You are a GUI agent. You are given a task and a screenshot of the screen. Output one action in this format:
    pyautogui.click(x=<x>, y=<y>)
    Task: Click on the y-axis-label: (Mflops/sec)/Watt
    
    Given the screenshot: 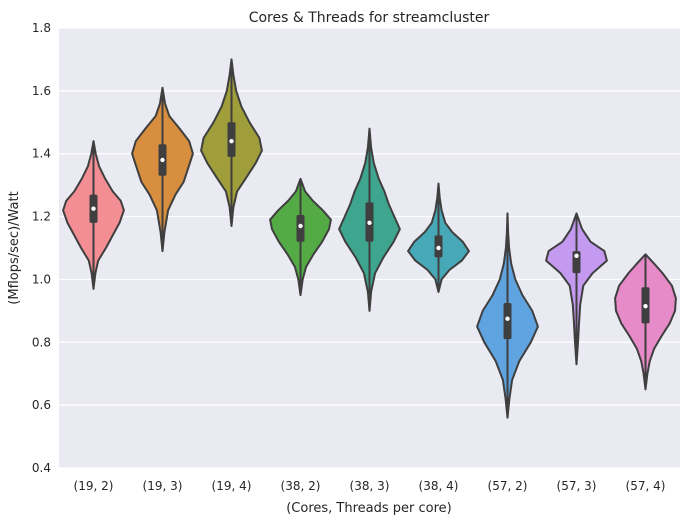 What is the action you would take?
    pyautogui.click(x=14, y=247)
    